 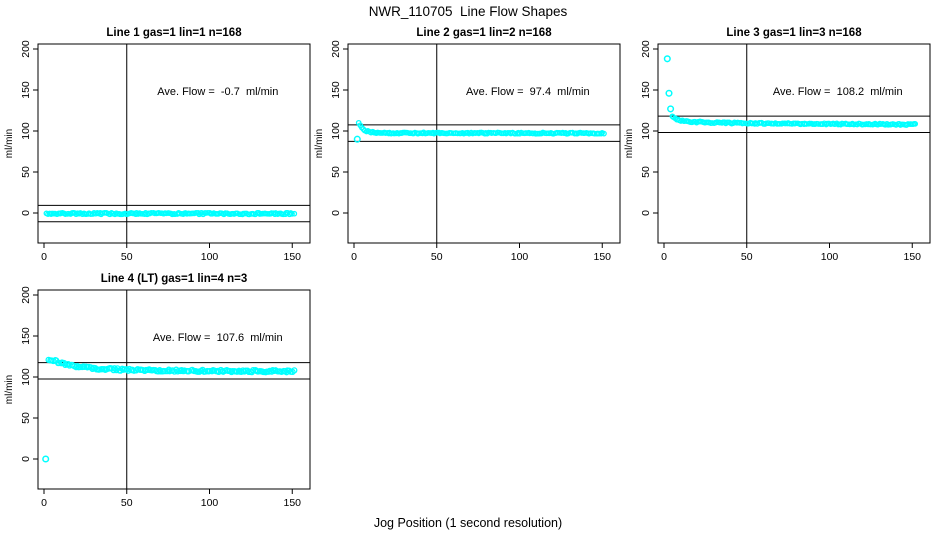 I want to click on x-axis-label: Jog Position (1 second resolution), so click(x=468, y=523).